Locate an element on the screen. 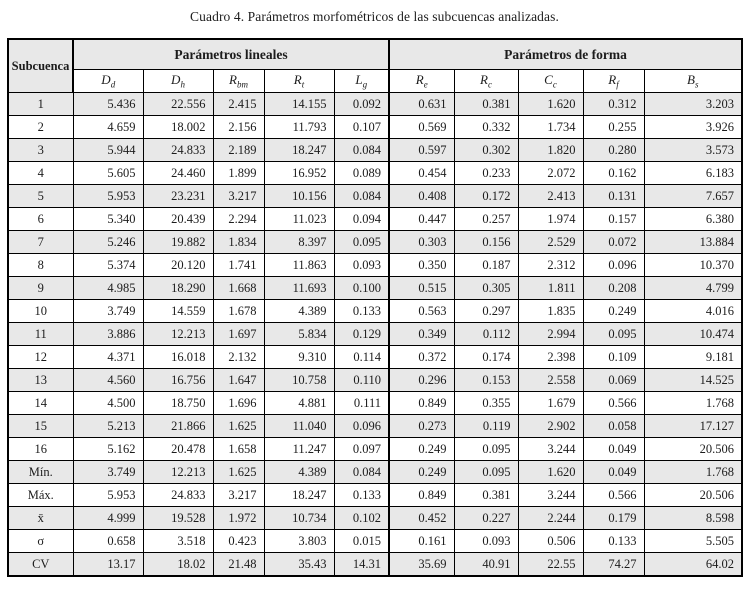 The image size is (749, 597). value-cell: 2.558 is located at coordinates (550, 380).